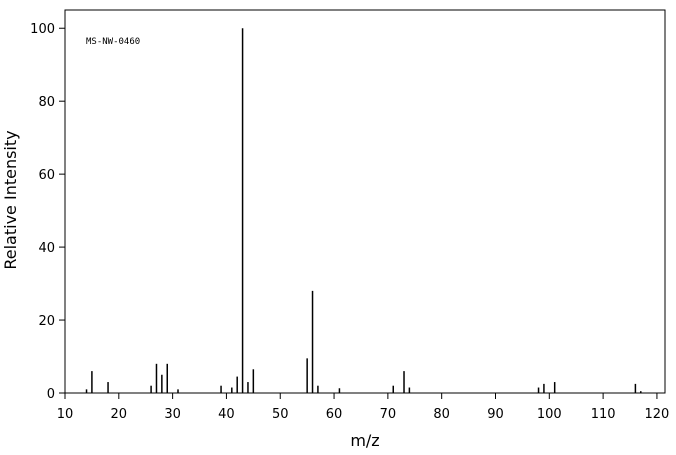 The image size is (676, 455). What do you see at coordinates (334, 414) in the screenshot?
I see `x-tick-label: 60` at bounding box center [334, 414].